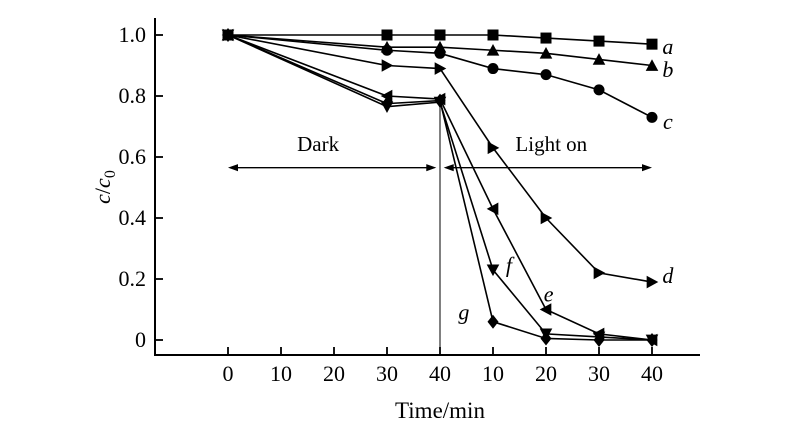 The image size is (800, 445). I want to click on series-label-d: d, so click(668, 275).